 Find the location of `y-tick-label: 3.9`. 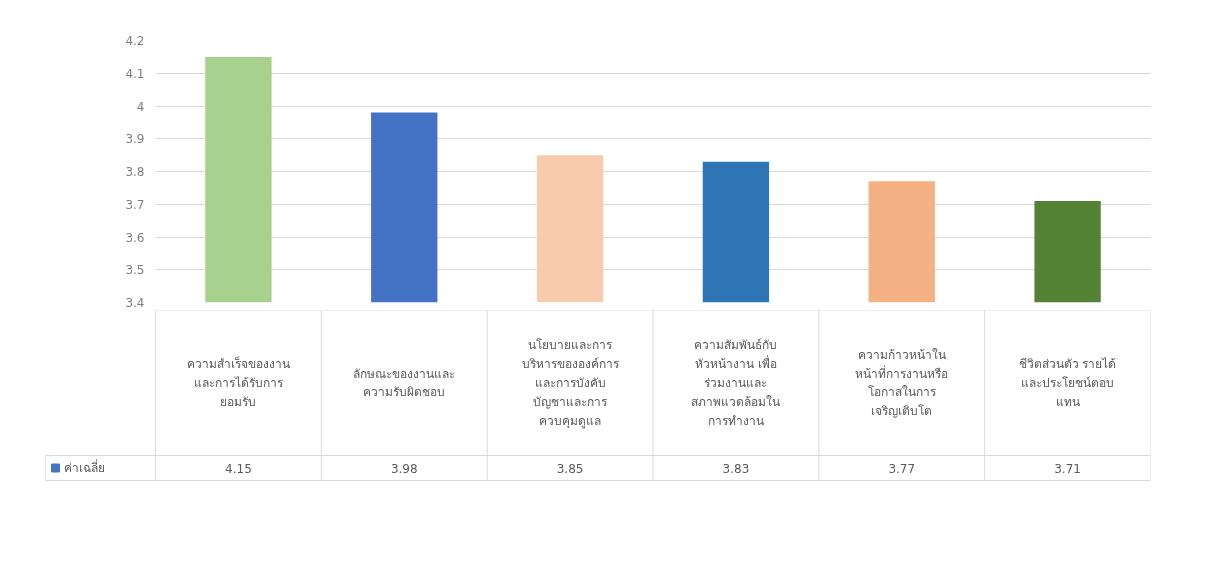

y-tick-label: 3.9 is located at coordinates (135, 139).